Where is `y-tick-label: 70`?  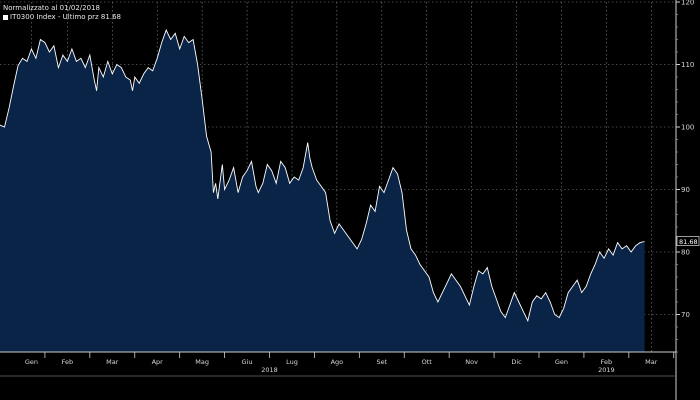
y-tick-label: 70 is located at coordinates (685, 315).